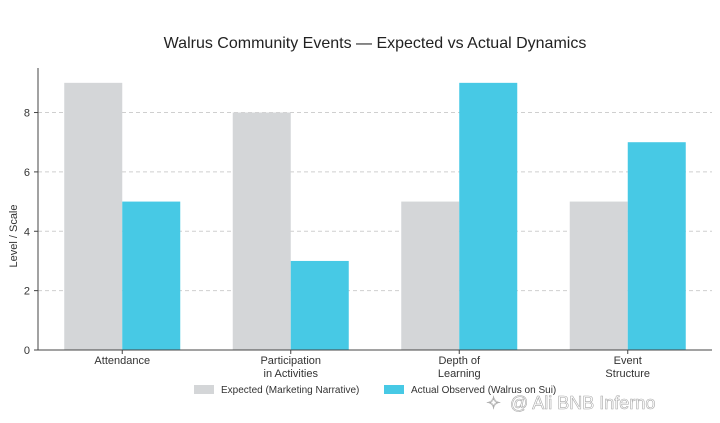 The image size is (720, 423). I want to click on y-tick-label: 0, so click(27, 351).